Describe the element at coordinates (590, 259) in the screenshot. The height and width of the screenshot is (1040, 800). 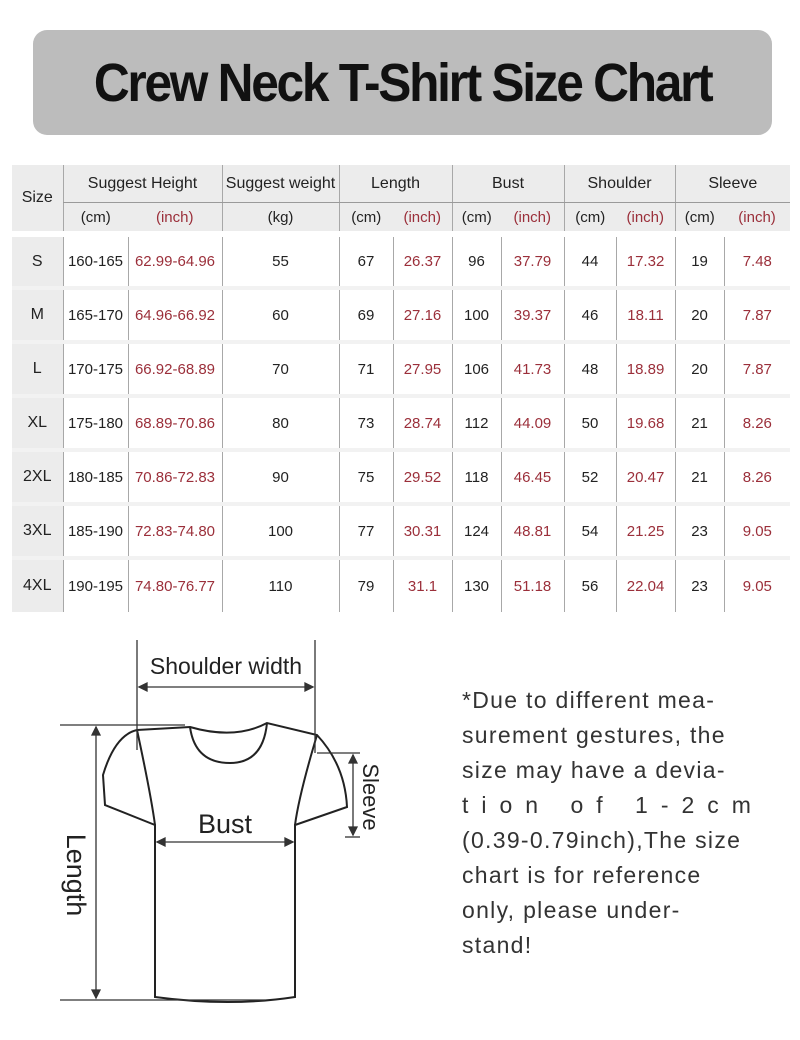
I see `table-cell: 44` at that location.